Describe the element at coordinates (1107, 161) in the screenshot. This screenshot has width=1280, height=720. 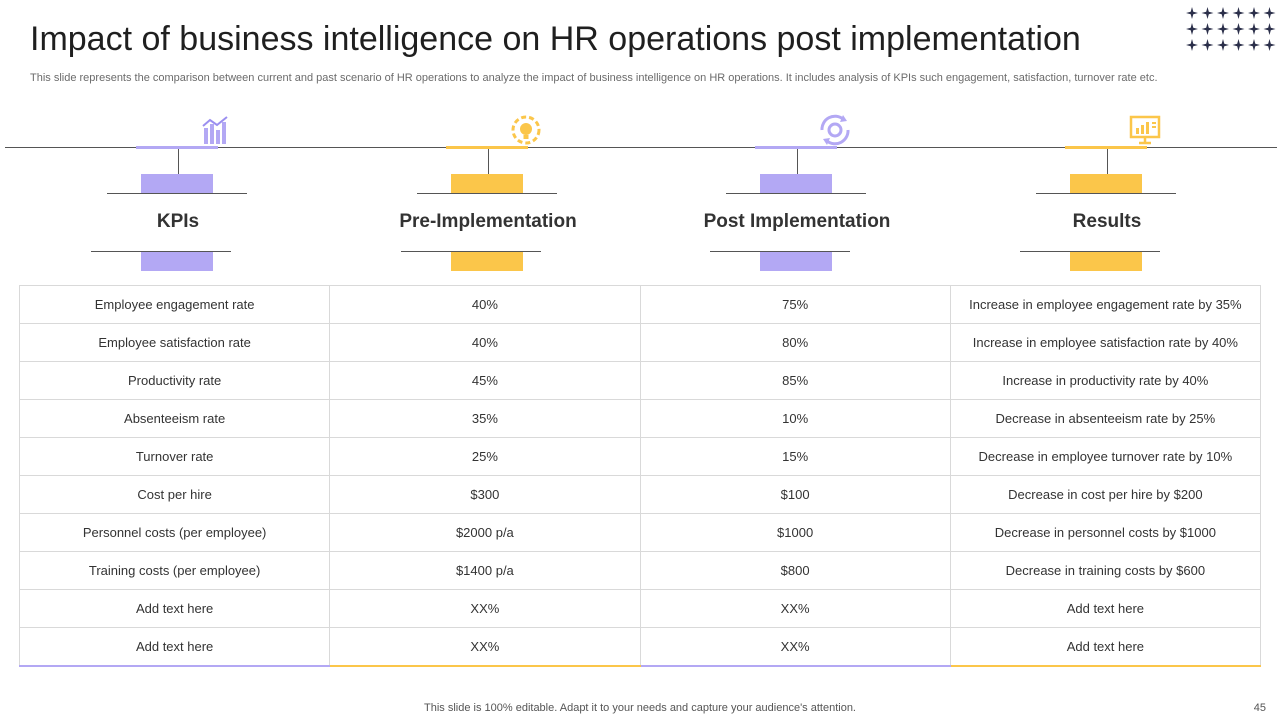
I see `results-stem` at that location.